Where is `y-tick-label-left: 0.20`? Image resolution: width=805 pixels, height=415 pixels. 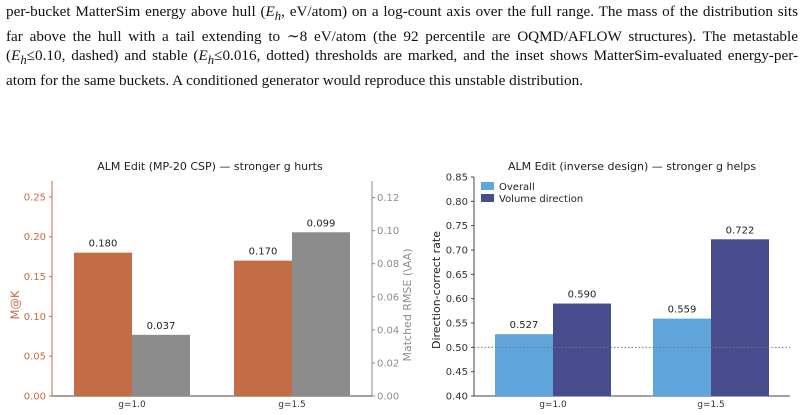 y-tick-label-left: 0.20 is located at coordinates (35, 237).